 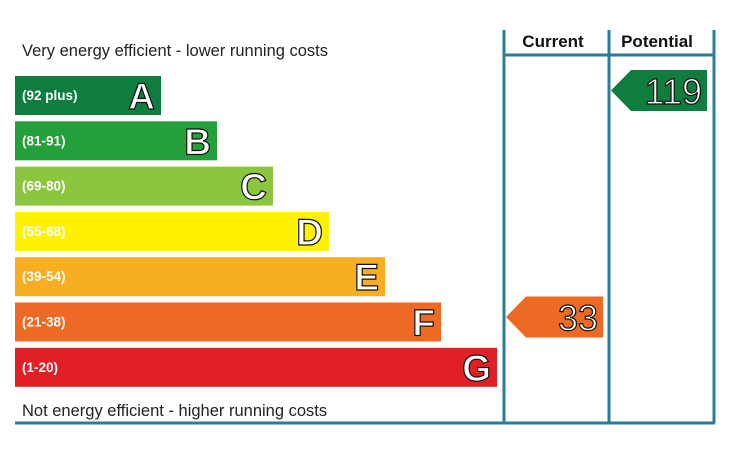 What do you see at coordinates (423, 323) in the screenshot?
I see `band-letter: F` at bounding box center [423, 323].